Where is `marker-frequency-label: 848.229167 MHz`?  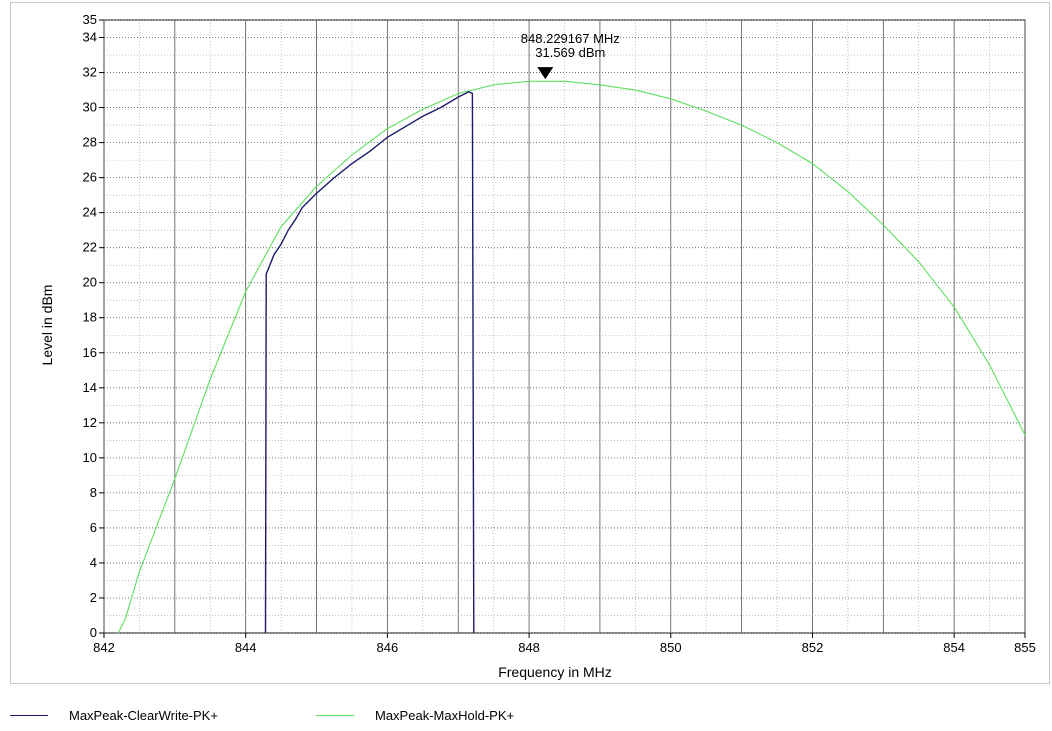 marker-frequency-label: 848.229167 MHz is located at coordinates (570, 38).